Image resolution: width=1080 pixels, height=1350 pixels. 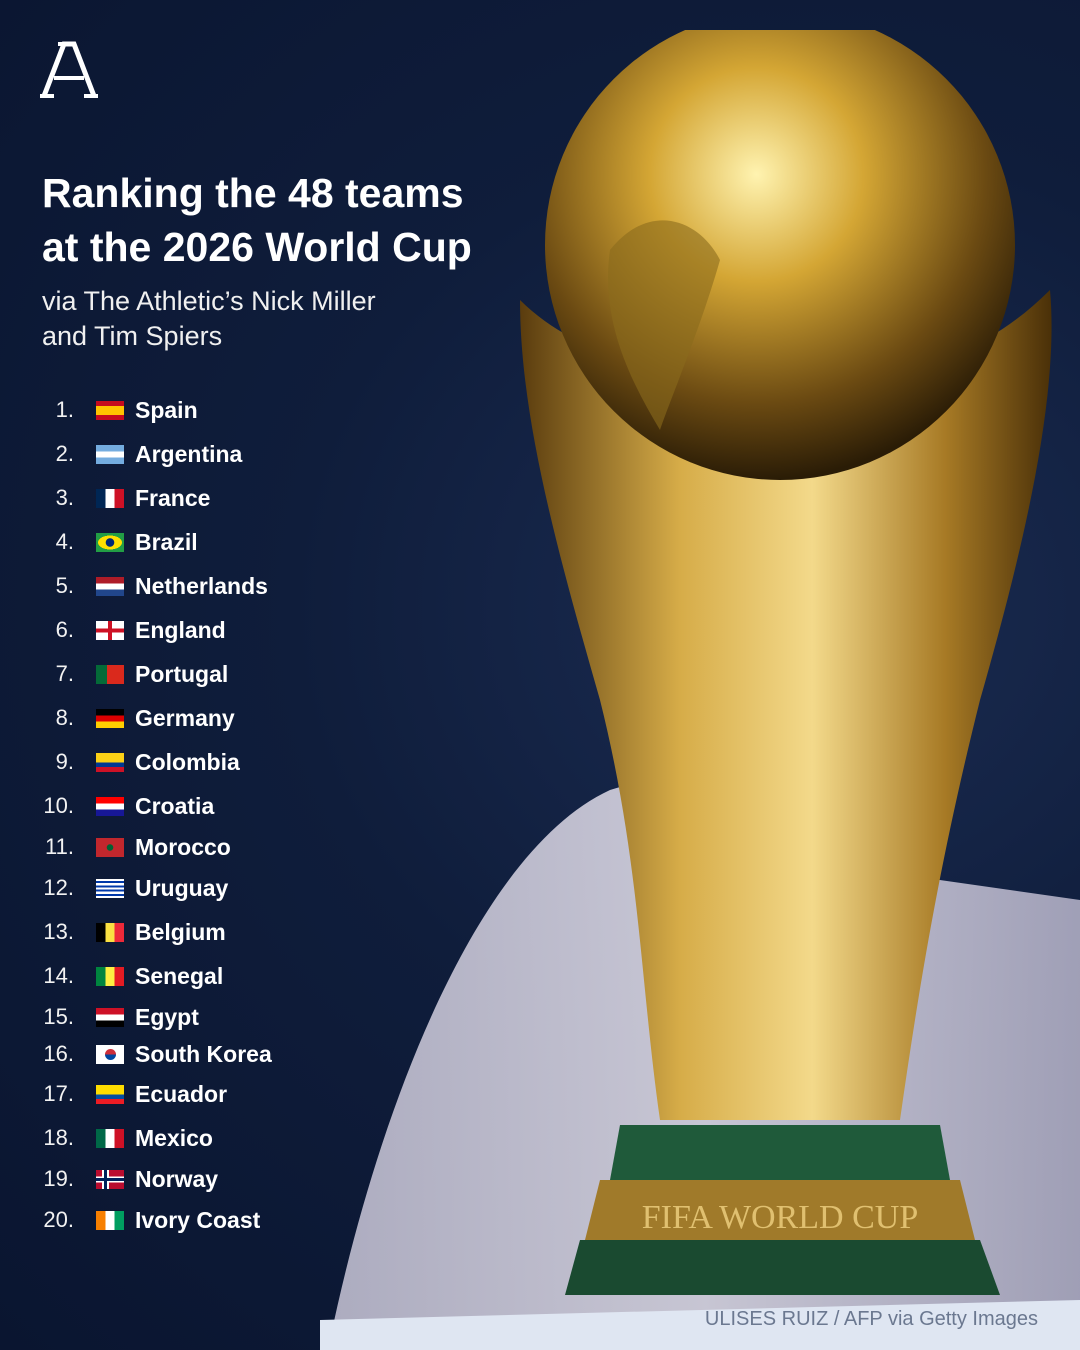 I want to click on ranking-row: 10. Croatia, so click(x=107, y=806).